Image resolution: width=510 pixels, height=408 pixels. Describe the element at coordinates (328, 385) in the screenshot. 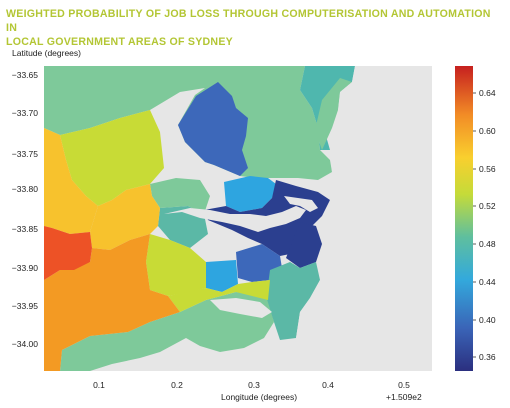

I see `x-tick-label: 0.4` at that location.